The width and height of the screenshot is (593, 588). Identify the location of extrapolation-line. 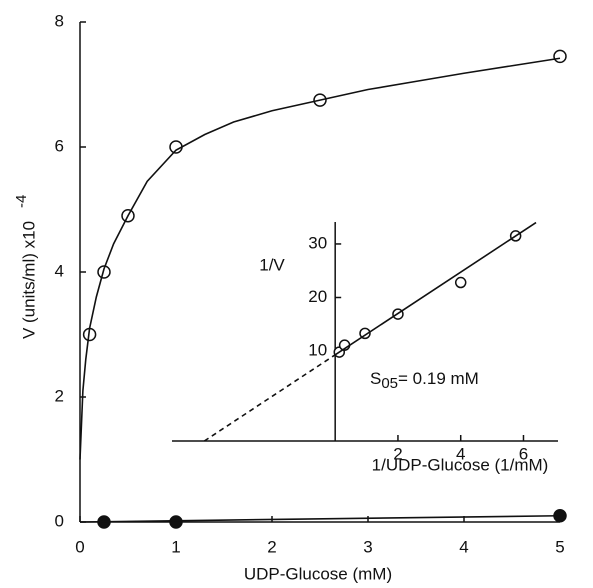
(269, 398).